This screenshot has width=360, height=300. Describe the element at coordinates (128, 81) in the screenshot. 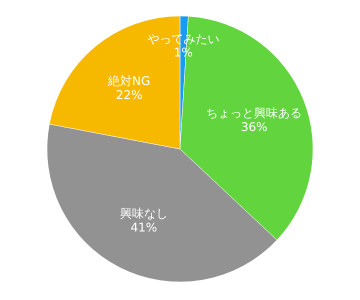

I see `slice-label: 絶対NG` at that location.